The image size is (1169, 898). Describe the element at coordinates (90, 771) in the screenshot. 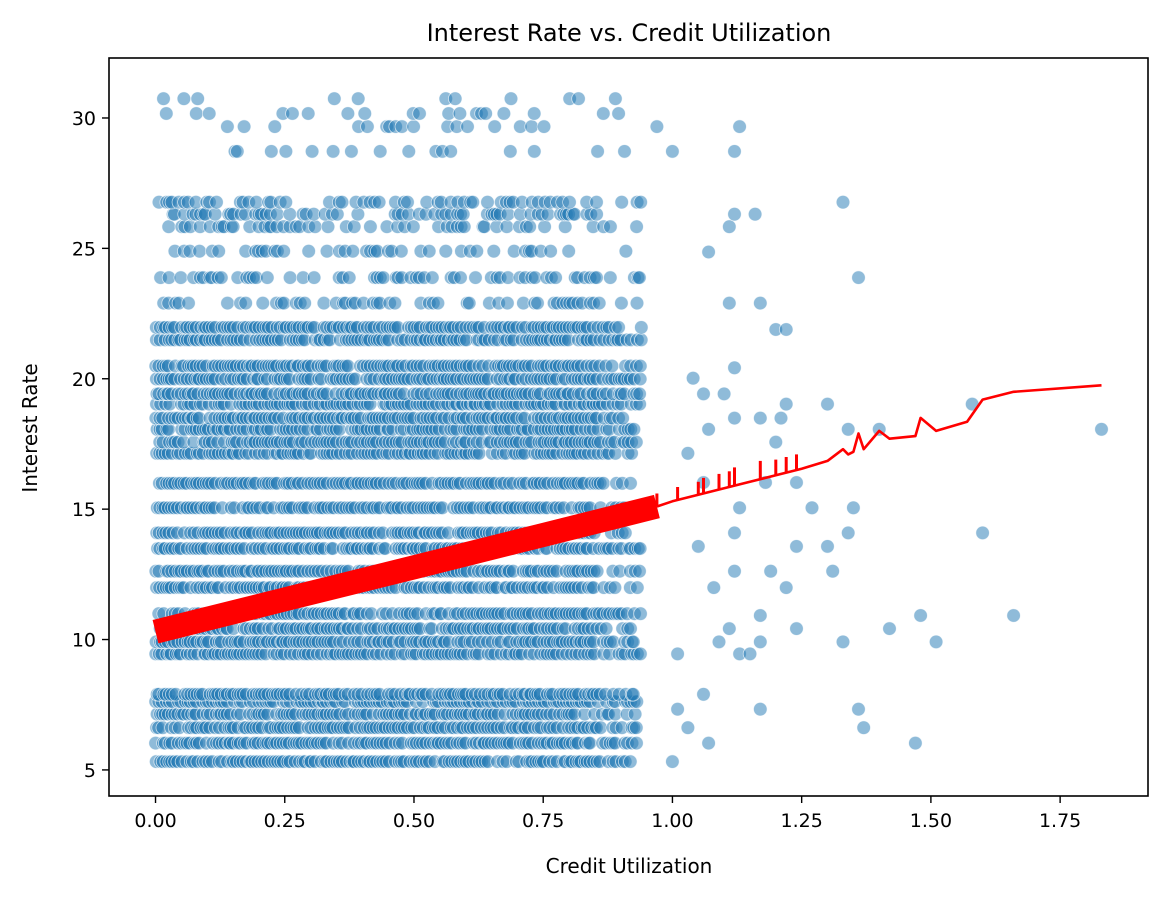

I see `y-tick-label: 5` at that location.